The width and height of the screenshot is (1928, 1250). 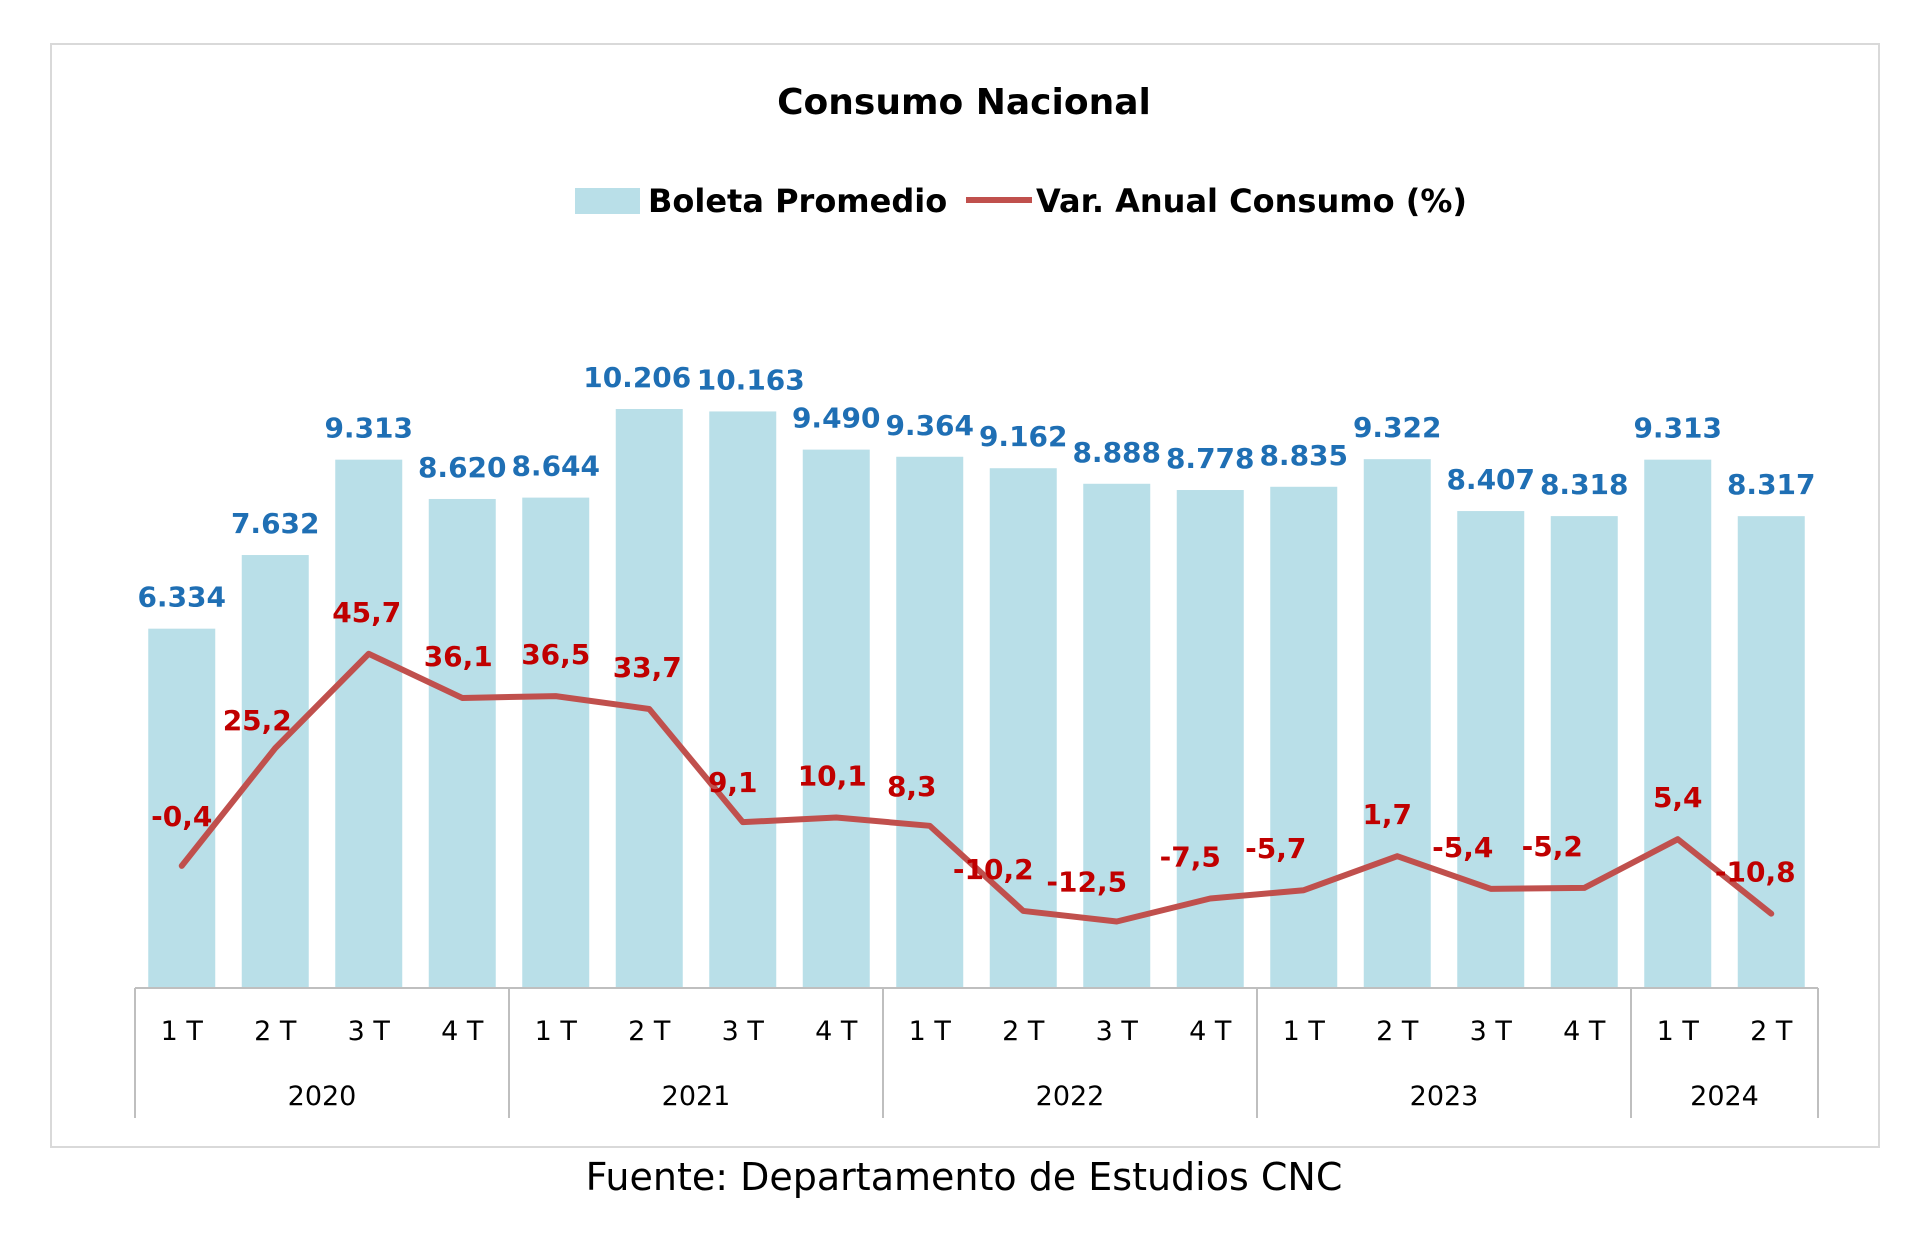 I want to click on line-value-label: -5,2, so click(x=1552, y=846).